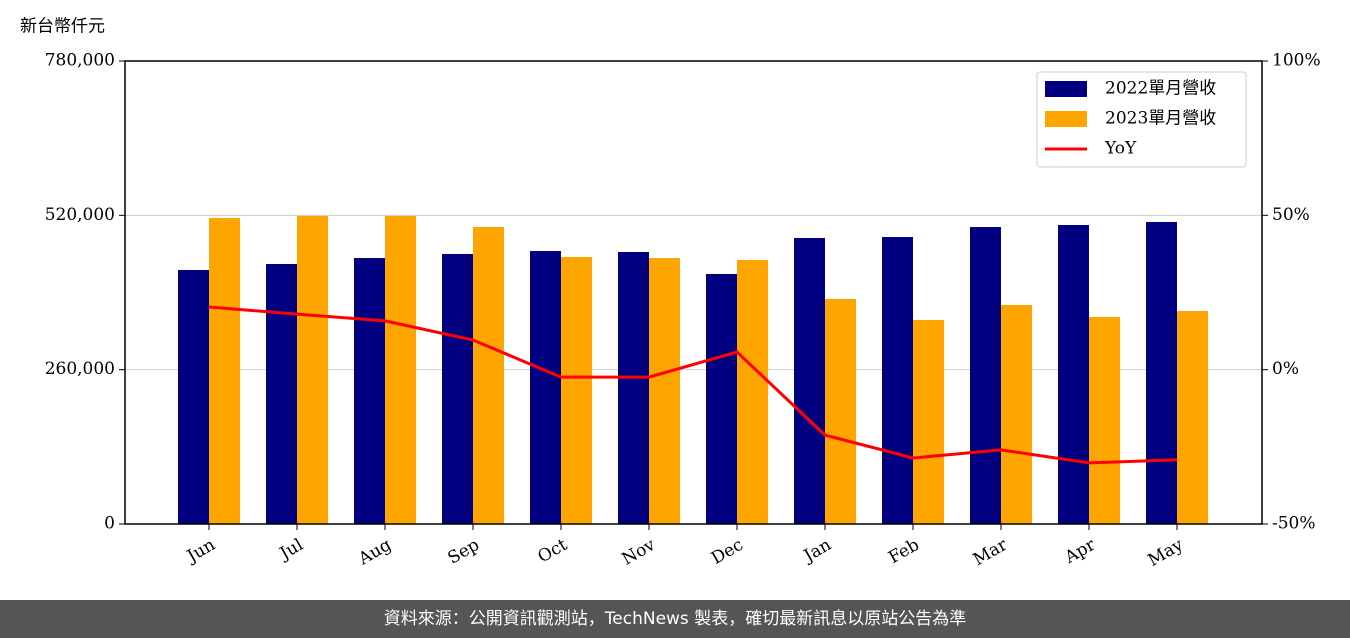 The width and height of the screenshot is (1350, 638). Describe the element at coordinates (109, 524) in the screenshot. I see `y-tick-label: 0` at that location.